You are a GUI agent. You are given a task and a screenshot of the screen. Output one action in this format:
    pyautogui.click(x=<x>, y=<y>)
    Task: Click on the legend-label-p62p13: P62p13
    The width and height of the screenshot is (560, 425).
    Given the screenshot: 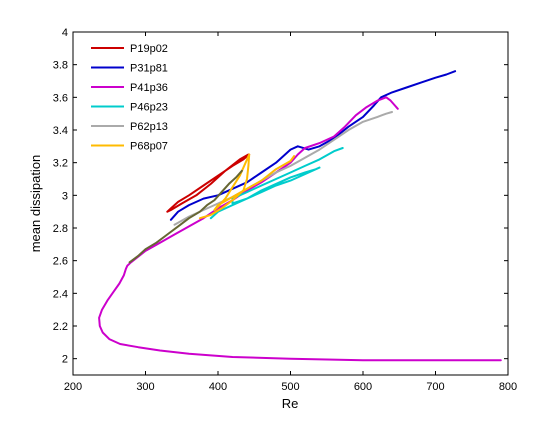 What is the action you would take?
    pyautogui.click(x=149, y=127)
    